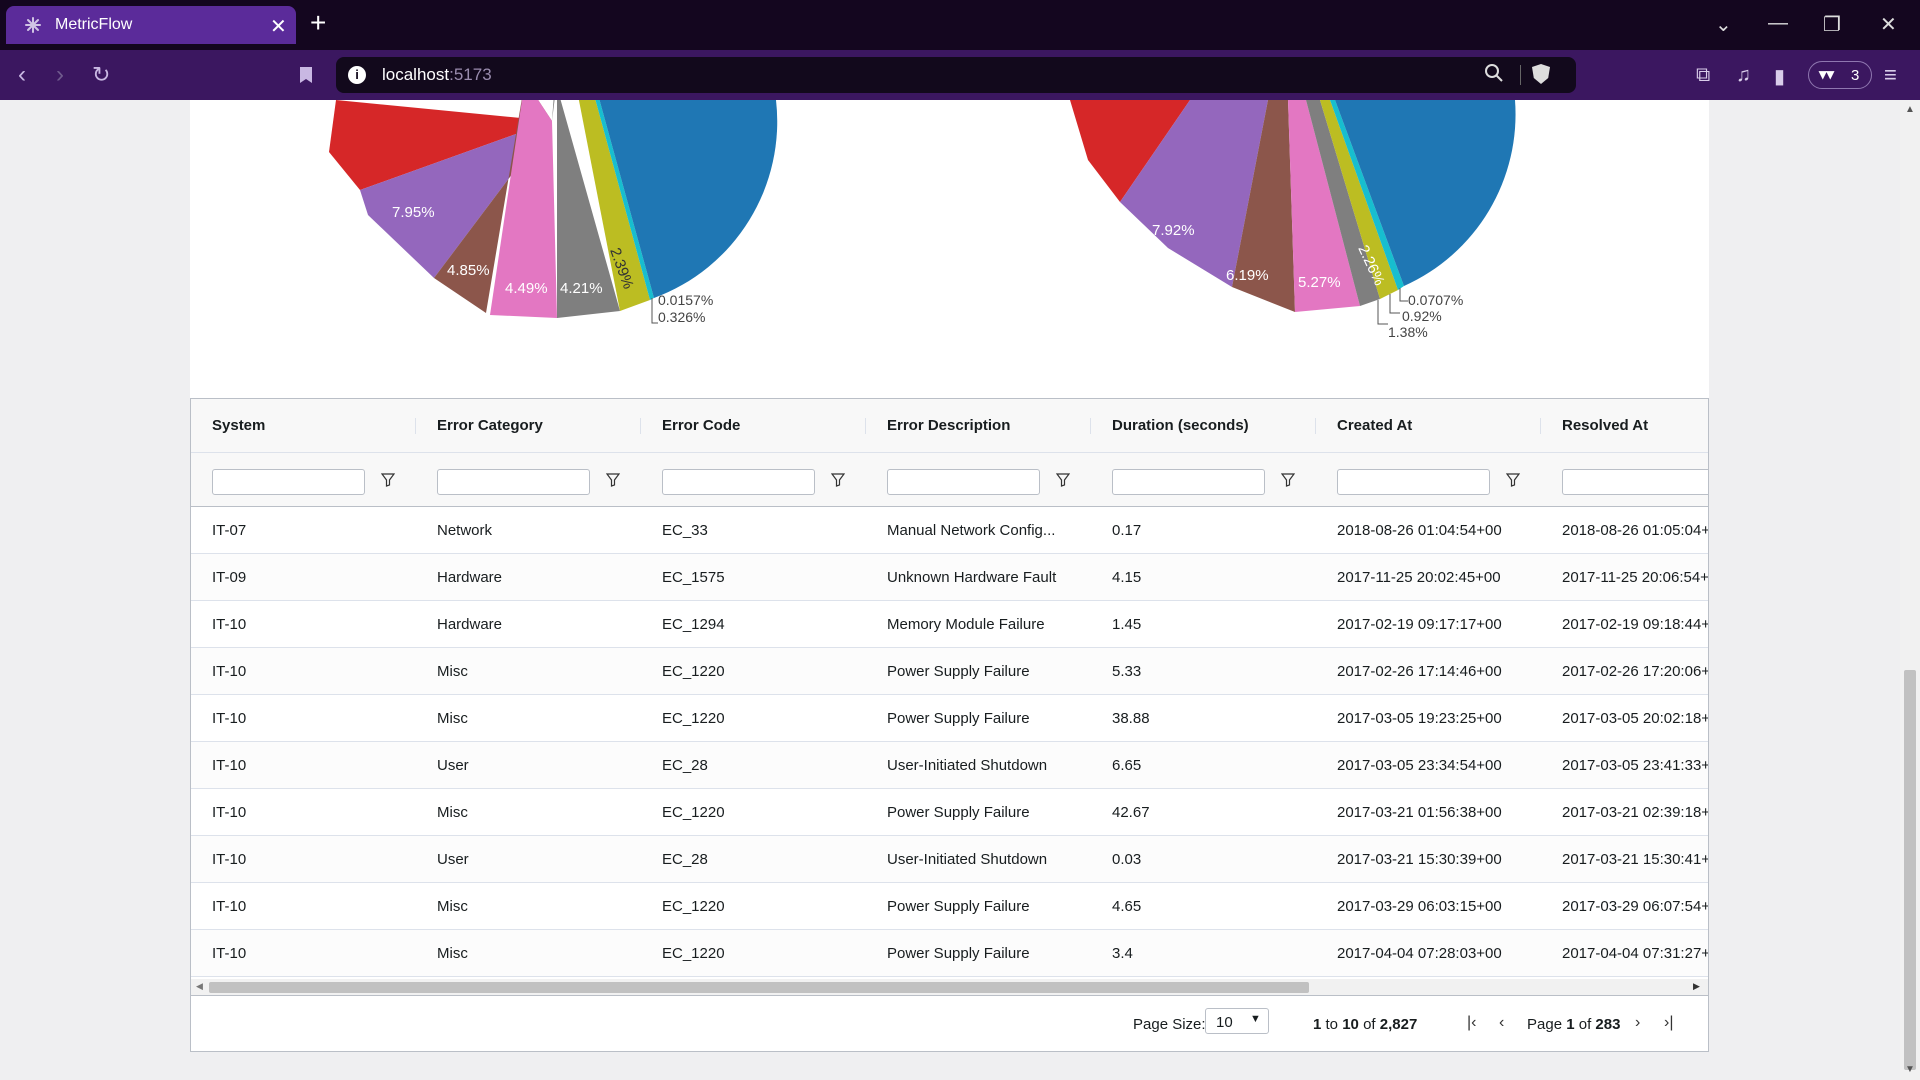  What do you see at coordinates (1635, 718) in the screenshot?
I see `cell-resolved-at: 2017-03-05 20:02:18+` at bounding box center [1635, 718].